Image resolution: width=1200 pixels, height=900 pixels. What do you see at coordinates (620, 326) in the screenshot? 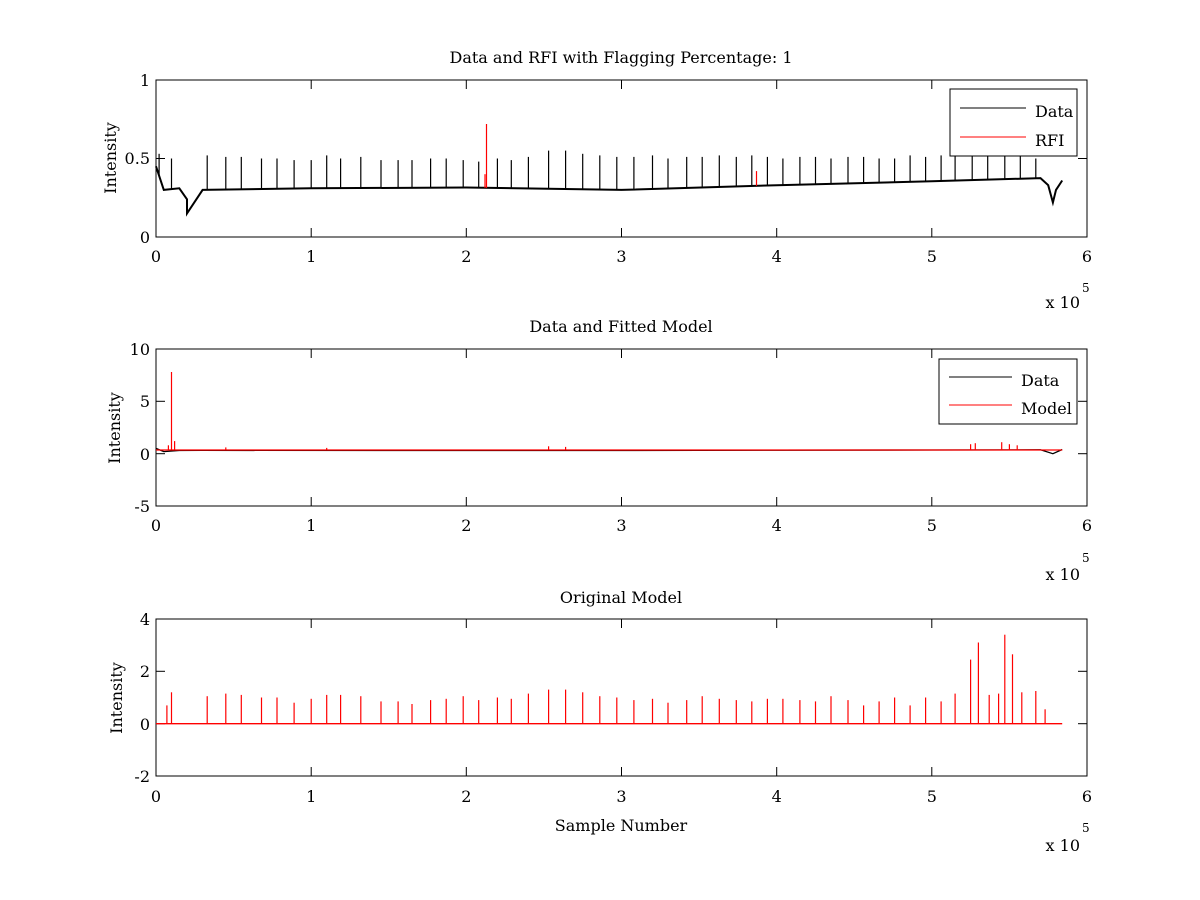
I see `panel-title: Data and Fitted Model` at bounding box center [620, 326].